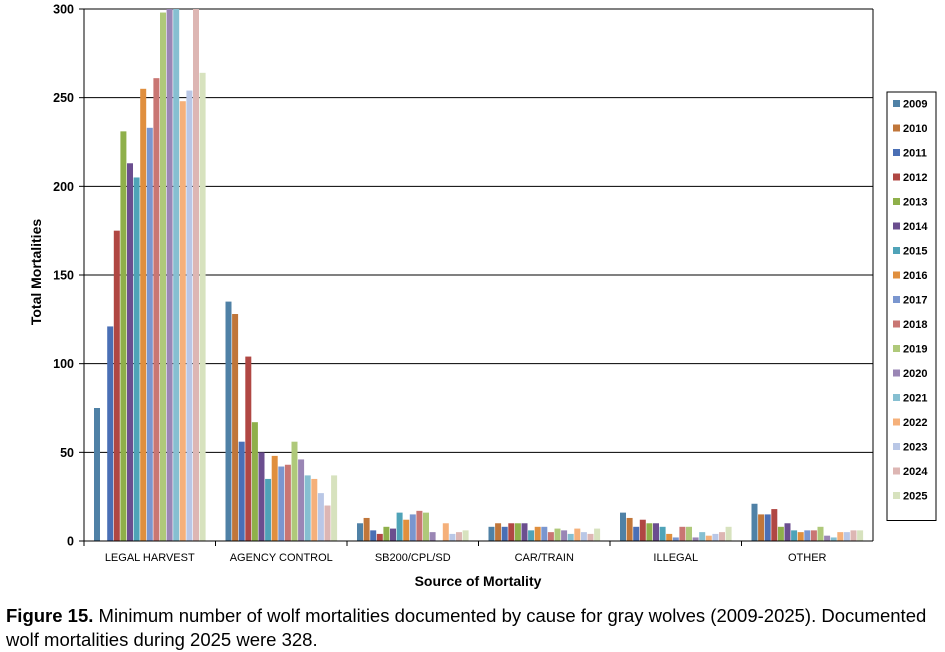 This screenshot has height=652, width=945. I want to click on legend-swatch-2020, so click(896, 373).